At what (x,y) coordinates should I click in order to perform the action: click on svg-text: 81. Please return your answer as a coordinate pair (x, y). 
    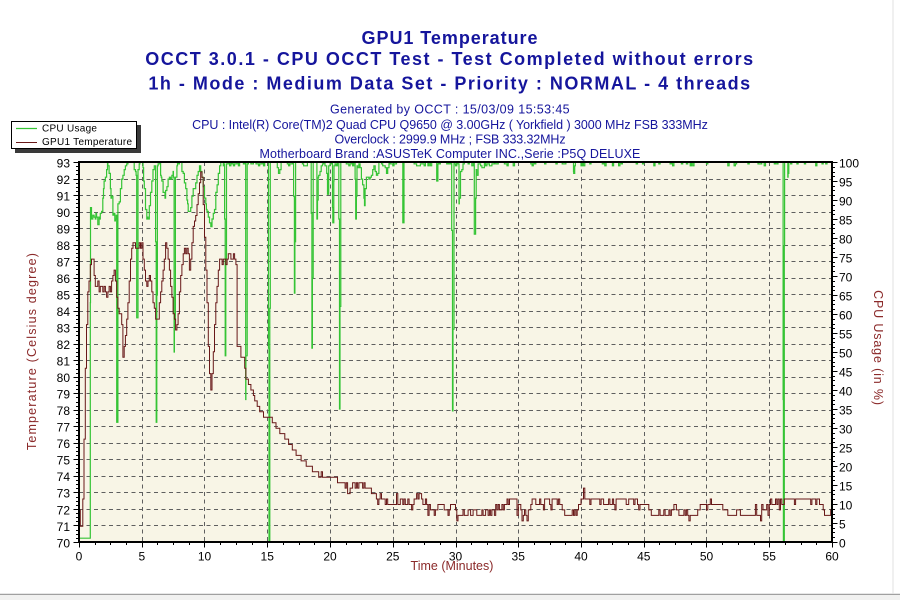
    Looking at the image, I should click on (64, 362).